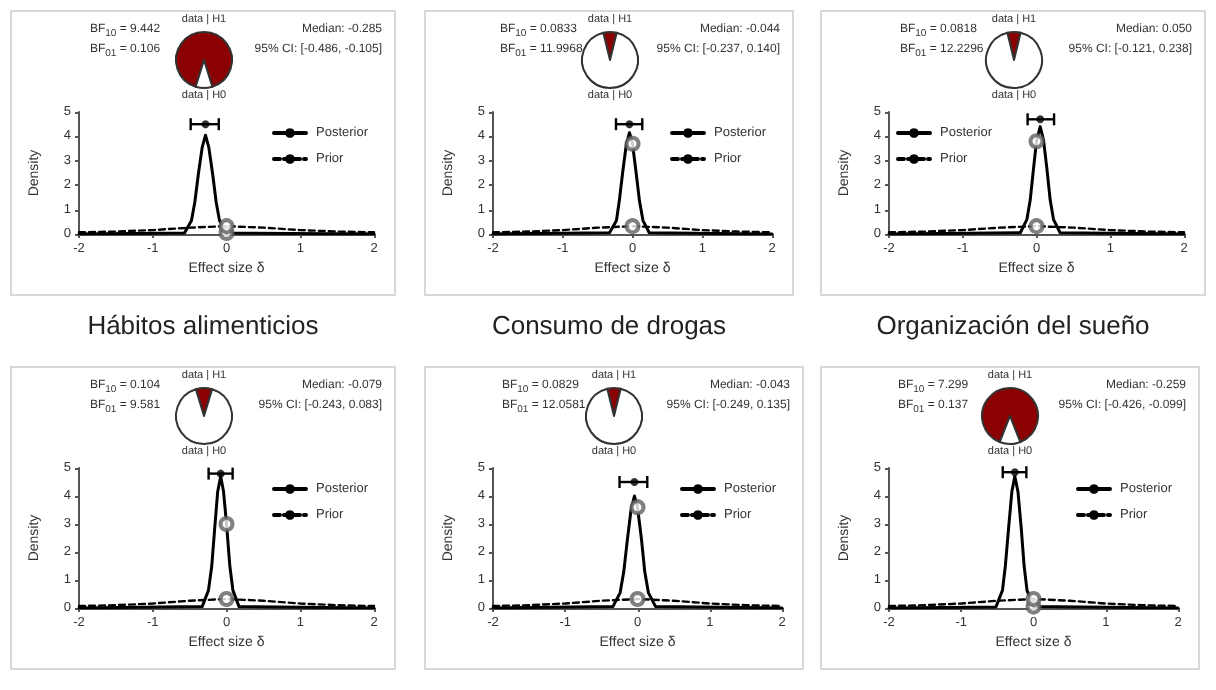 This screenshot has width=1216, height=690. Describe the element at coordinates (203, 325) in the screenshot. I see `text: Hábitos alimenticios` at that location.